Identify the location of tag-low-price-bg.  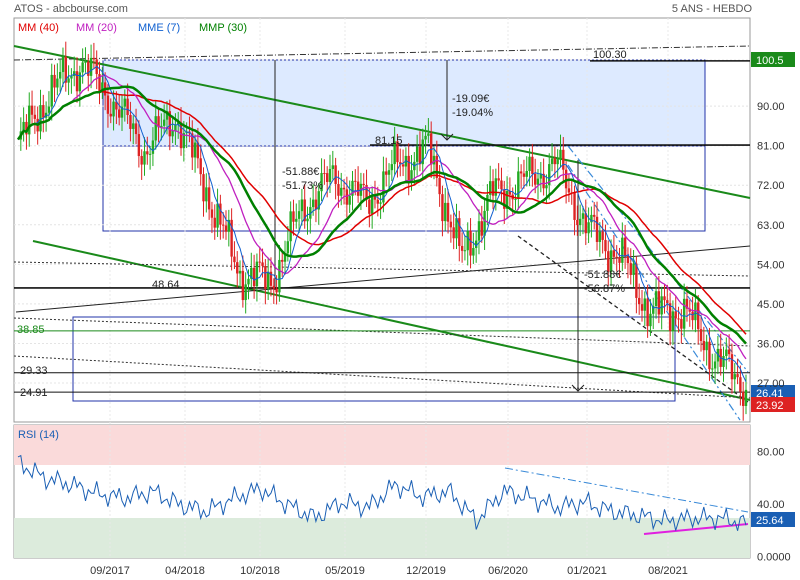
(773, 404).